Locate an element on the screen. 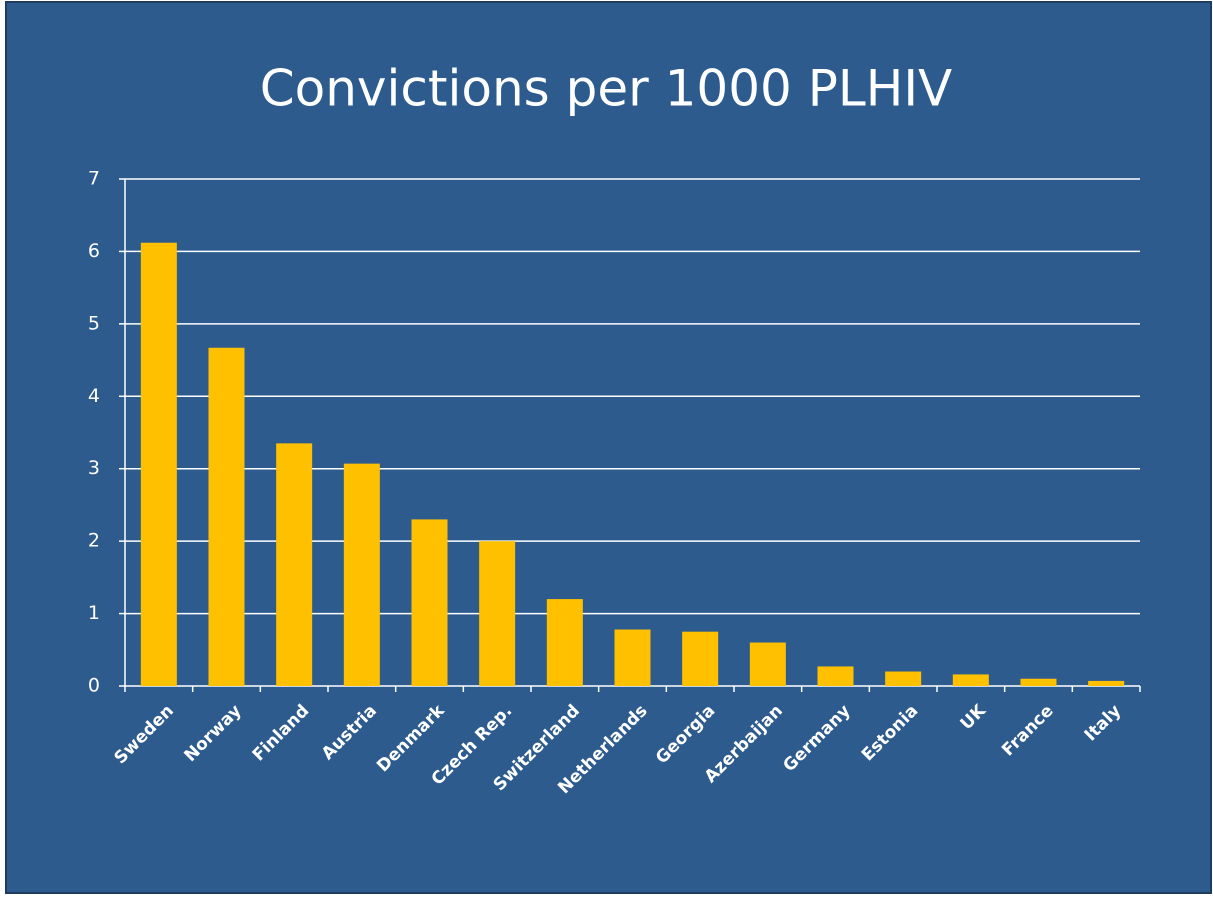  y-tick-label: 5 is located at coordinates (94, 323).